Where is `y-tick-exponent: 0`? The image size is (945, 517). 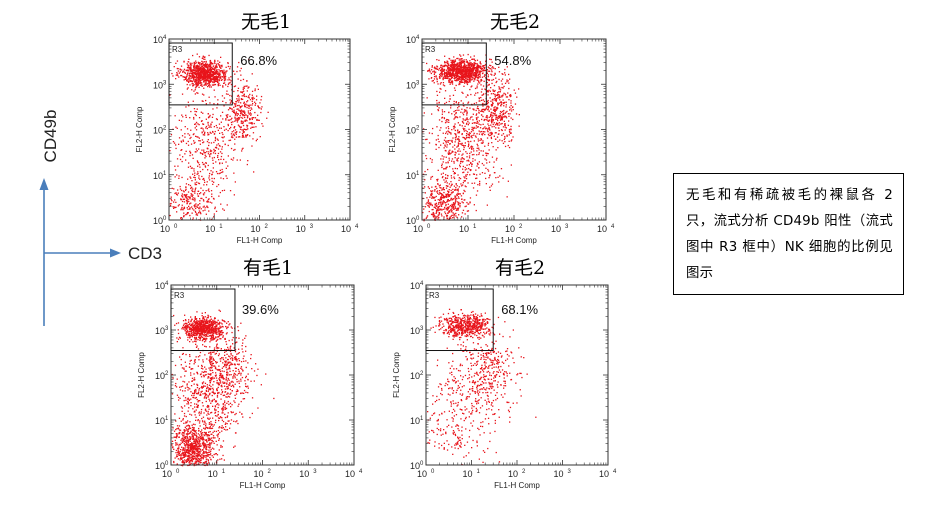 y-tick-exponent: 0 is located at coordinates (165, 219).